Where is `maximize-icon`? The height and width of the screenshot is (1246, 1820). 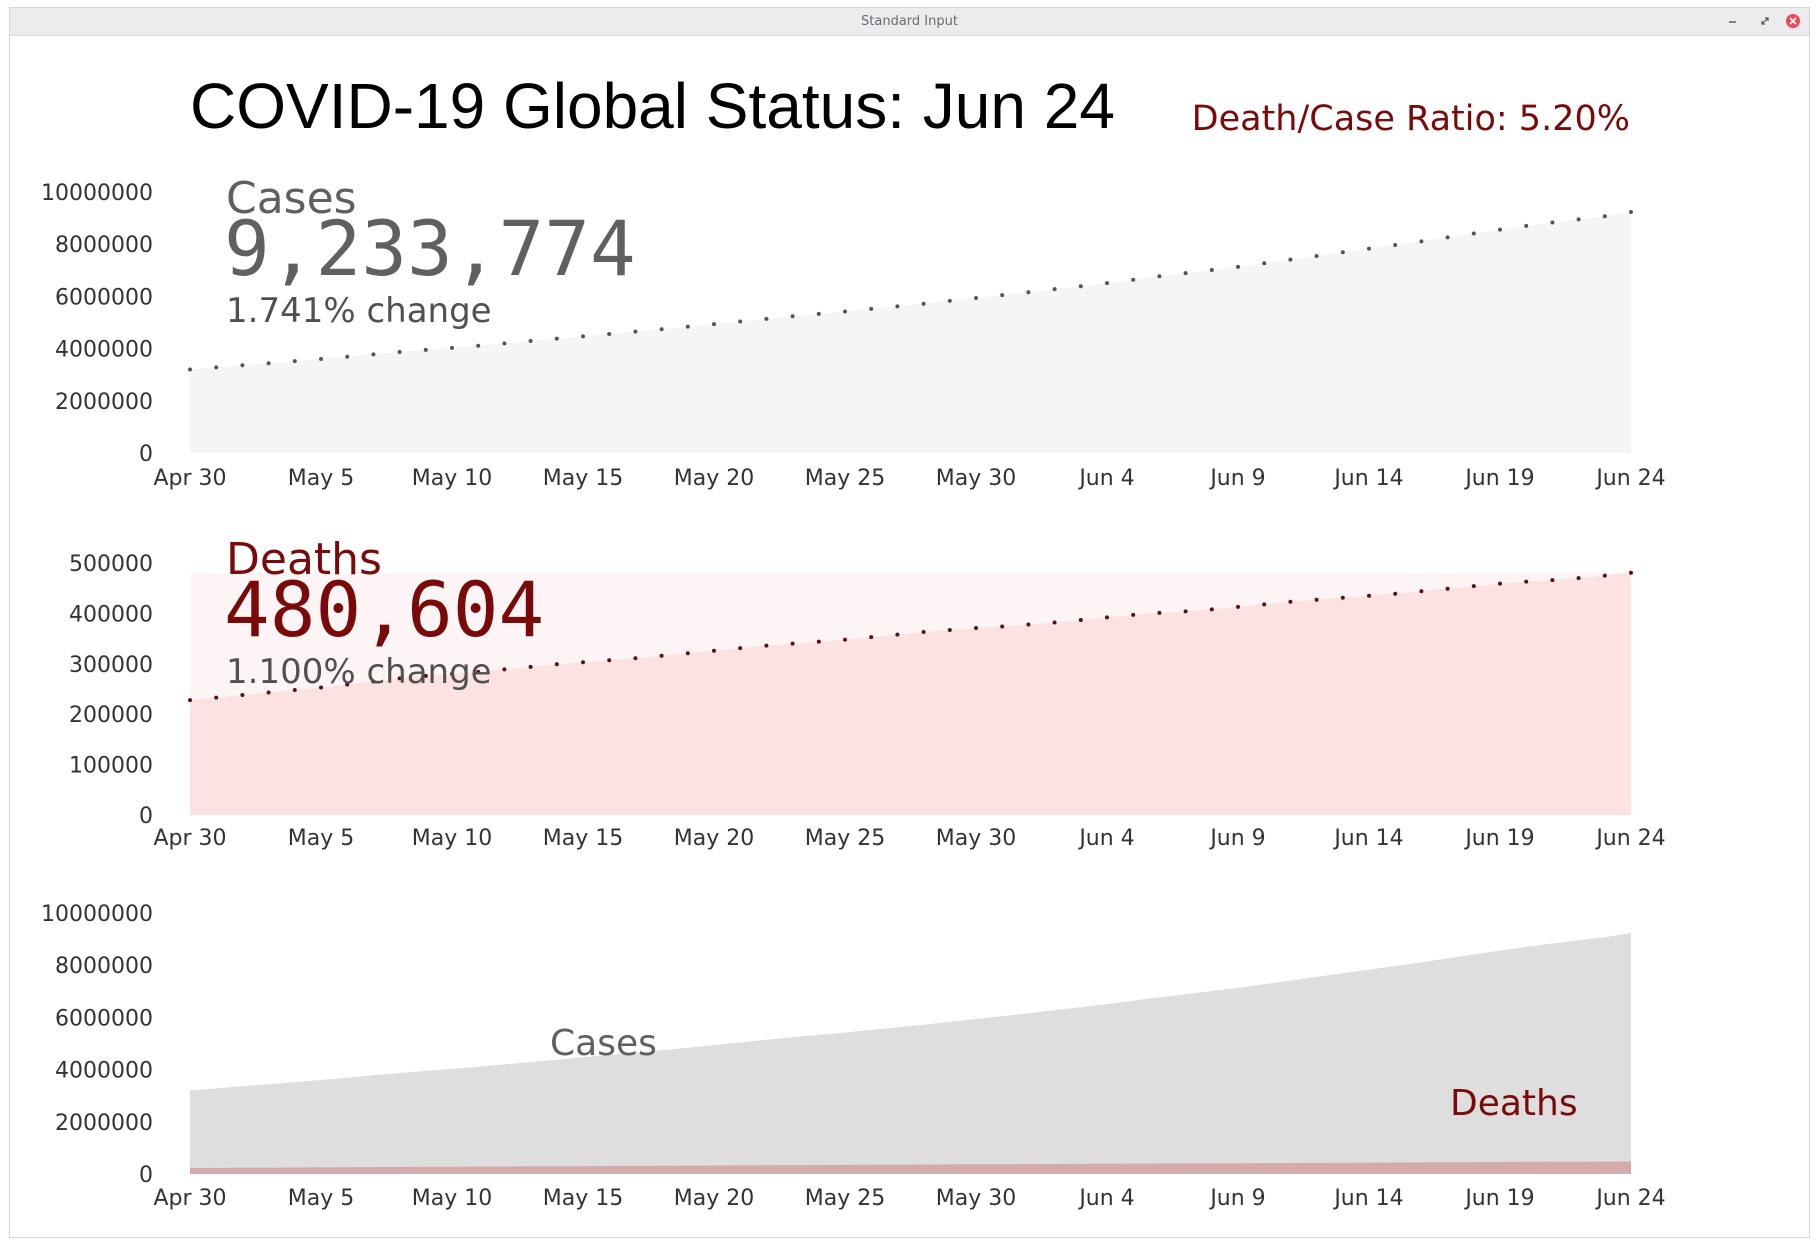 maximize-icon is located at coordinates (1765, 21).